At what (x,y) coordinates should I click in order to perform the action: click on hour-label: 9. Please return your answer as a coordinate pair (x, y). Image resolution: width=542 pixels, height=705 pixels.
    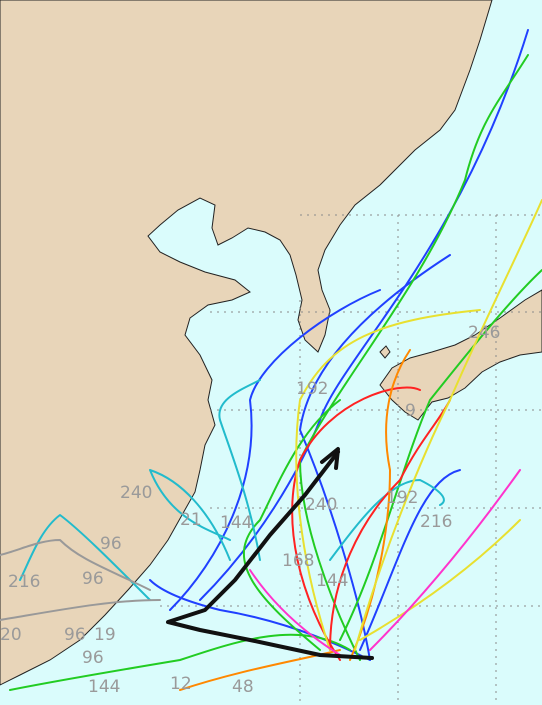
    Looking at the image, I should click on (410, 411).